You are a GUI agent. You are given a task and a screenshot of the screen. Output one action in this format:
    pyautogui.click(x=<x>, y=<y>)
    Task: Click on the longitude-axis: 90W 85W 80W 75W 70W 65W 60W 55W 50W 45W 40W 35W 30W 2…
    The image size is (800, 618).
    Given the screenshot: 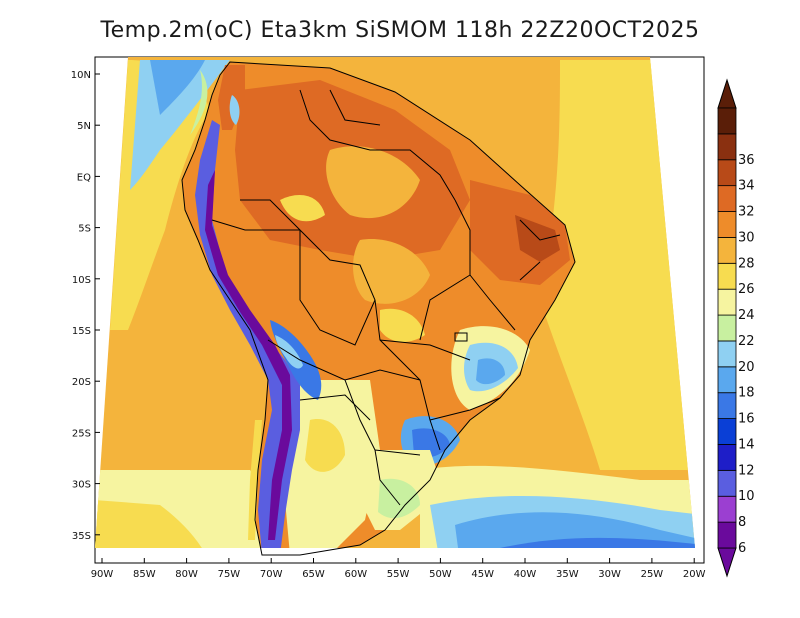 What is the action you would take?
    pyautogui.click(x=398, y=569)
    